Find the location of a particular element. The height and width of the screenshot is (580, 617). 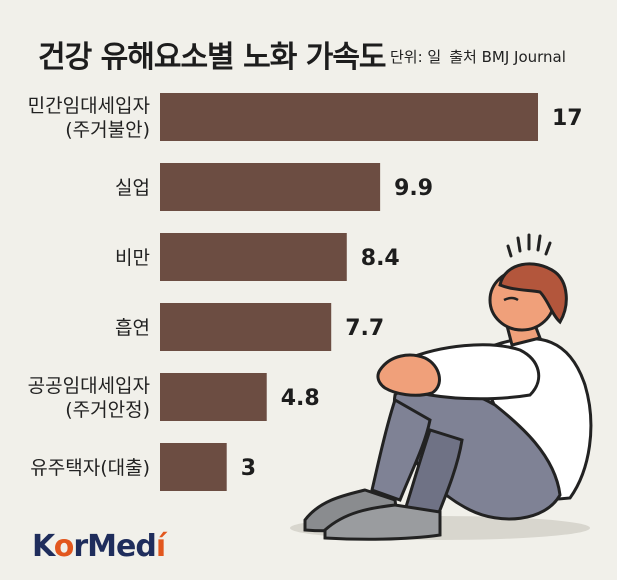

category-label-3-0: 흡연 is located at coordinates (132, 328).